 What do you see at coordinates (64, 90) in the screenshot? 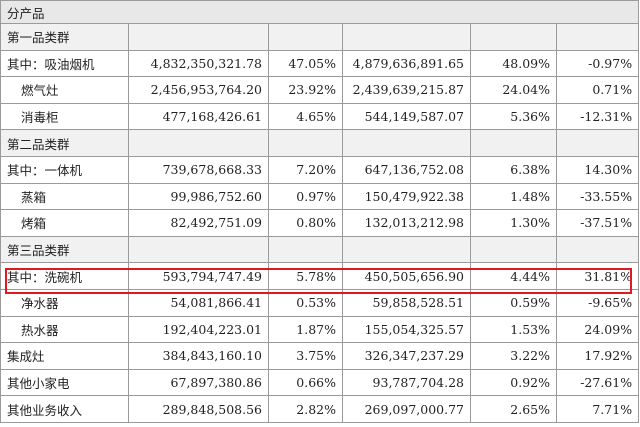
I see `row-label: 燃气灶` at bounding box center [64, 90].